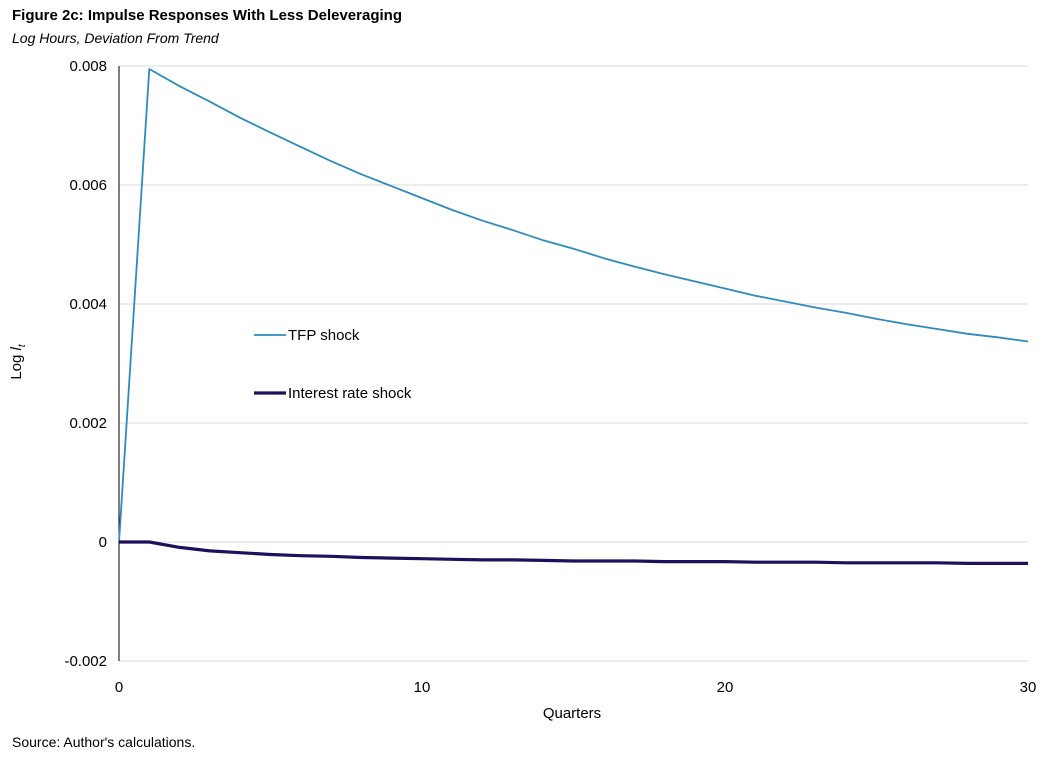 This screenshot has width=1044, height=758. What do you see at coordinates (333, 364) in the screenshot?
I see `legend: TFP shock Interest rate shock` at bounding box center [333, 364].